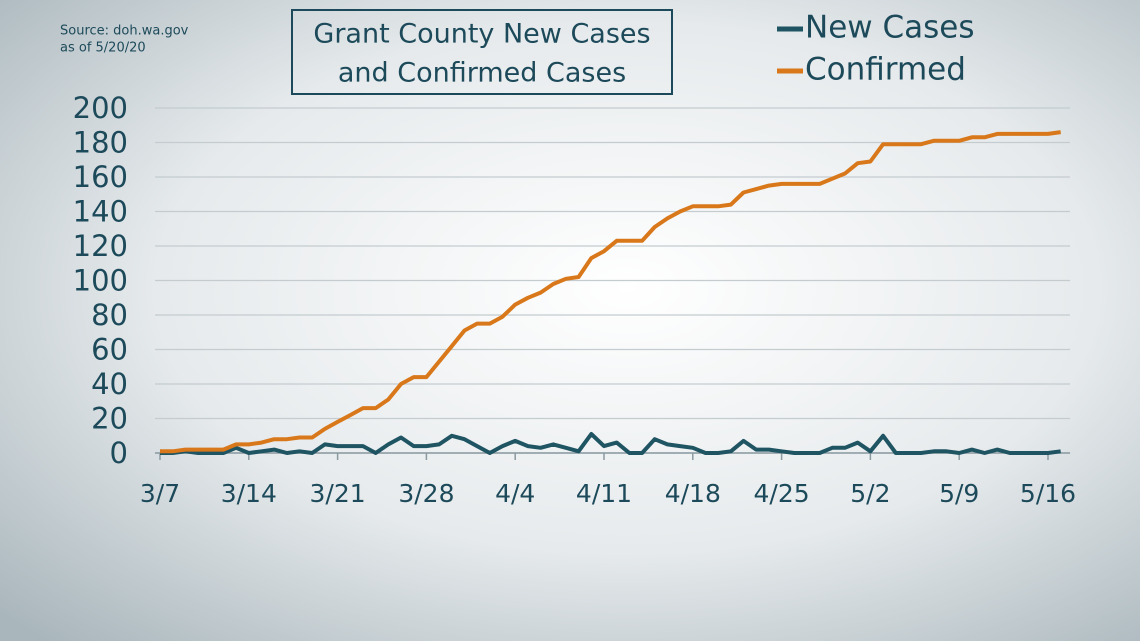  What do you see at coordinates (482, 73) in the screenshot?
I see `chart-title: and Confirmed Cases` at bounding box center [482, 73].